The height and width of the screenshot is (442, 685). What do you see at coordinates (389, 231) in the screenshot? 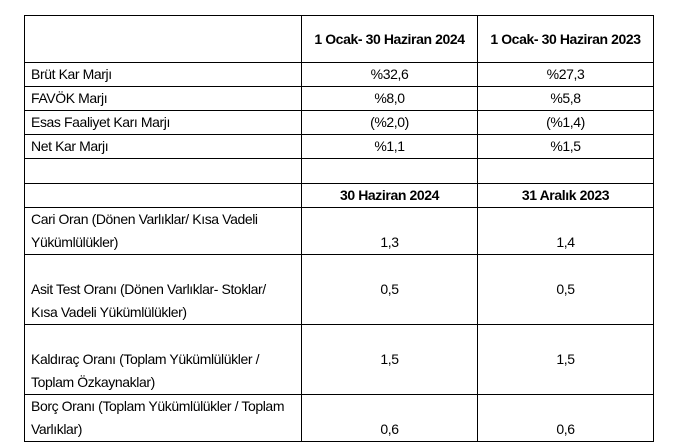
I see `value-2024: 1,3` at bounding box center [389, 231].